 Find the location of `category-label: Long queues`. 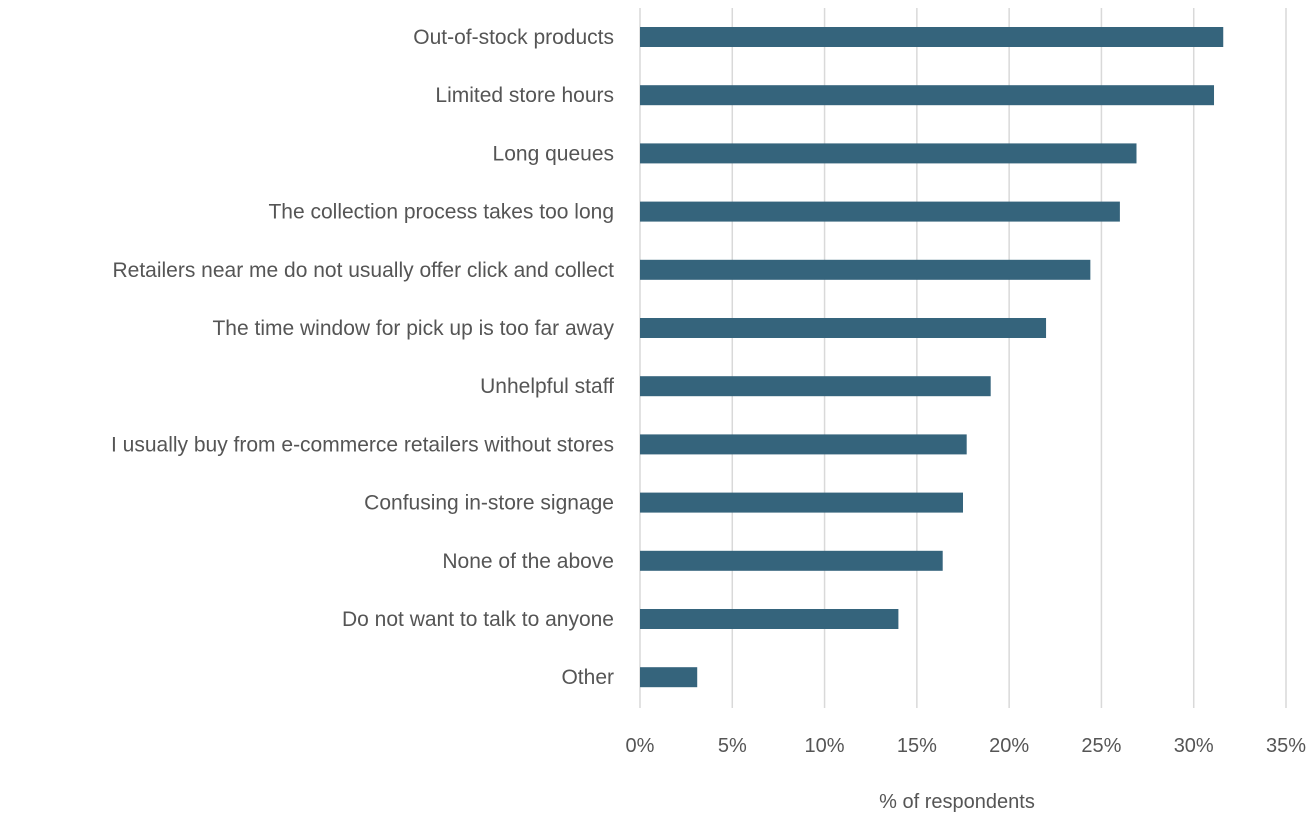

category-label: Long queues is located at coordinates (553, 153).